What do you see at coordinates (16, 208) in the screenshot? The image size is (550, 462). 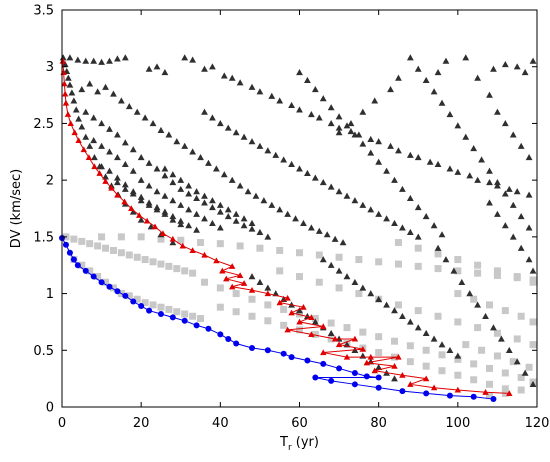 I see `y-axis-label: DV (km/sec)` at bounding box center [16, 208].